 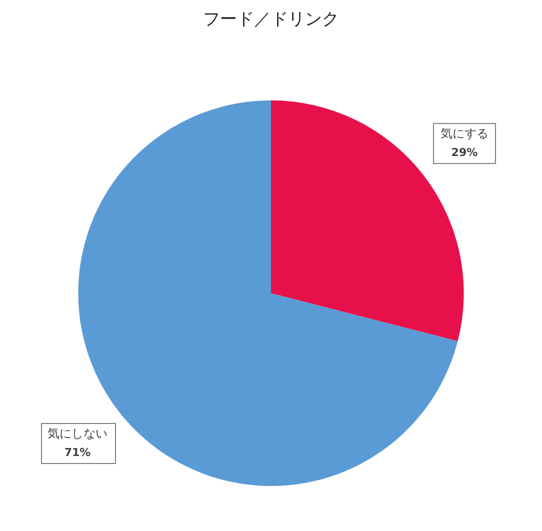 What do you see at coordinates (464, 152) in the screenshot?
I see `data-label: 29%` at bounding box center [464, 152].